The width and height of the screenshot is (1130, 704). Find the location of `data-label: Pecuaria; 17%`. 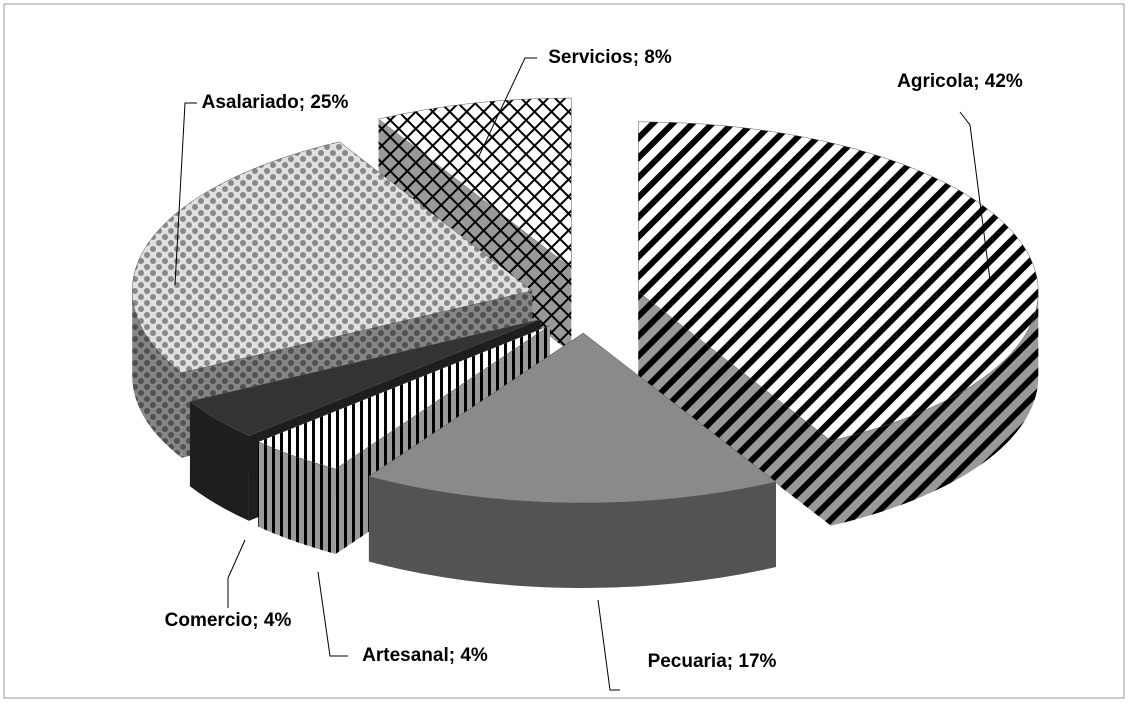

data-label: Pecuaria; 17% is located at coordinates (712, 661).